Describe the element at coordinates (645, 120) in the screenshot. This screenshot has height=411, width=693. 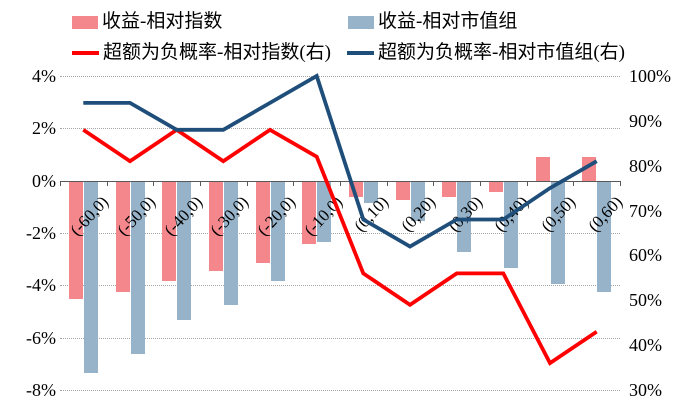
I see `right-axis-tick-label: 90%` at that location.